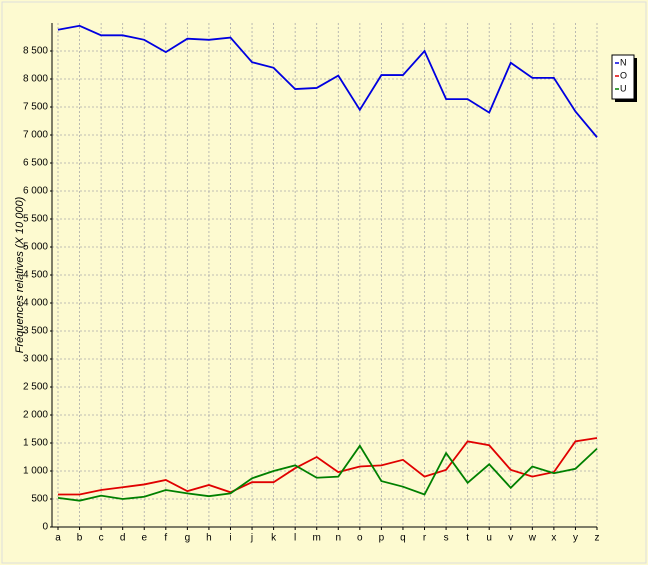  What do you see at coordinates (20, 274) in the screenshot?
I see `y-axis-label: Fréquences relatives (X 10 000)` at bounding box center [20, 274].